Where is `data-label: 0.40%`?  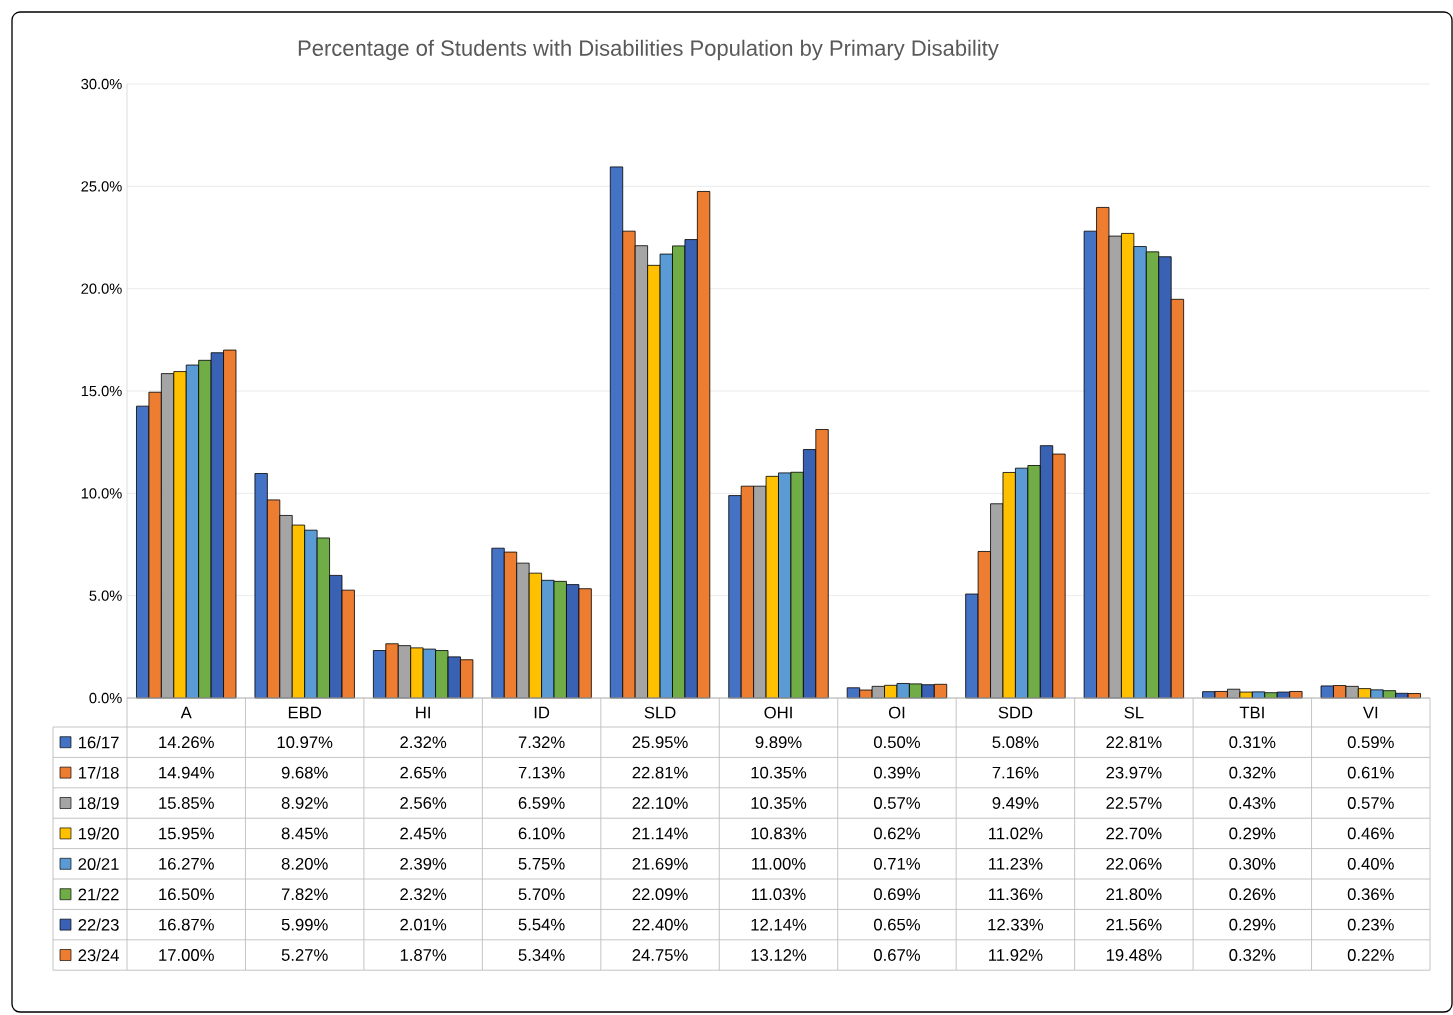 data-label: 0.40% is located at coordinates (1370, 863).